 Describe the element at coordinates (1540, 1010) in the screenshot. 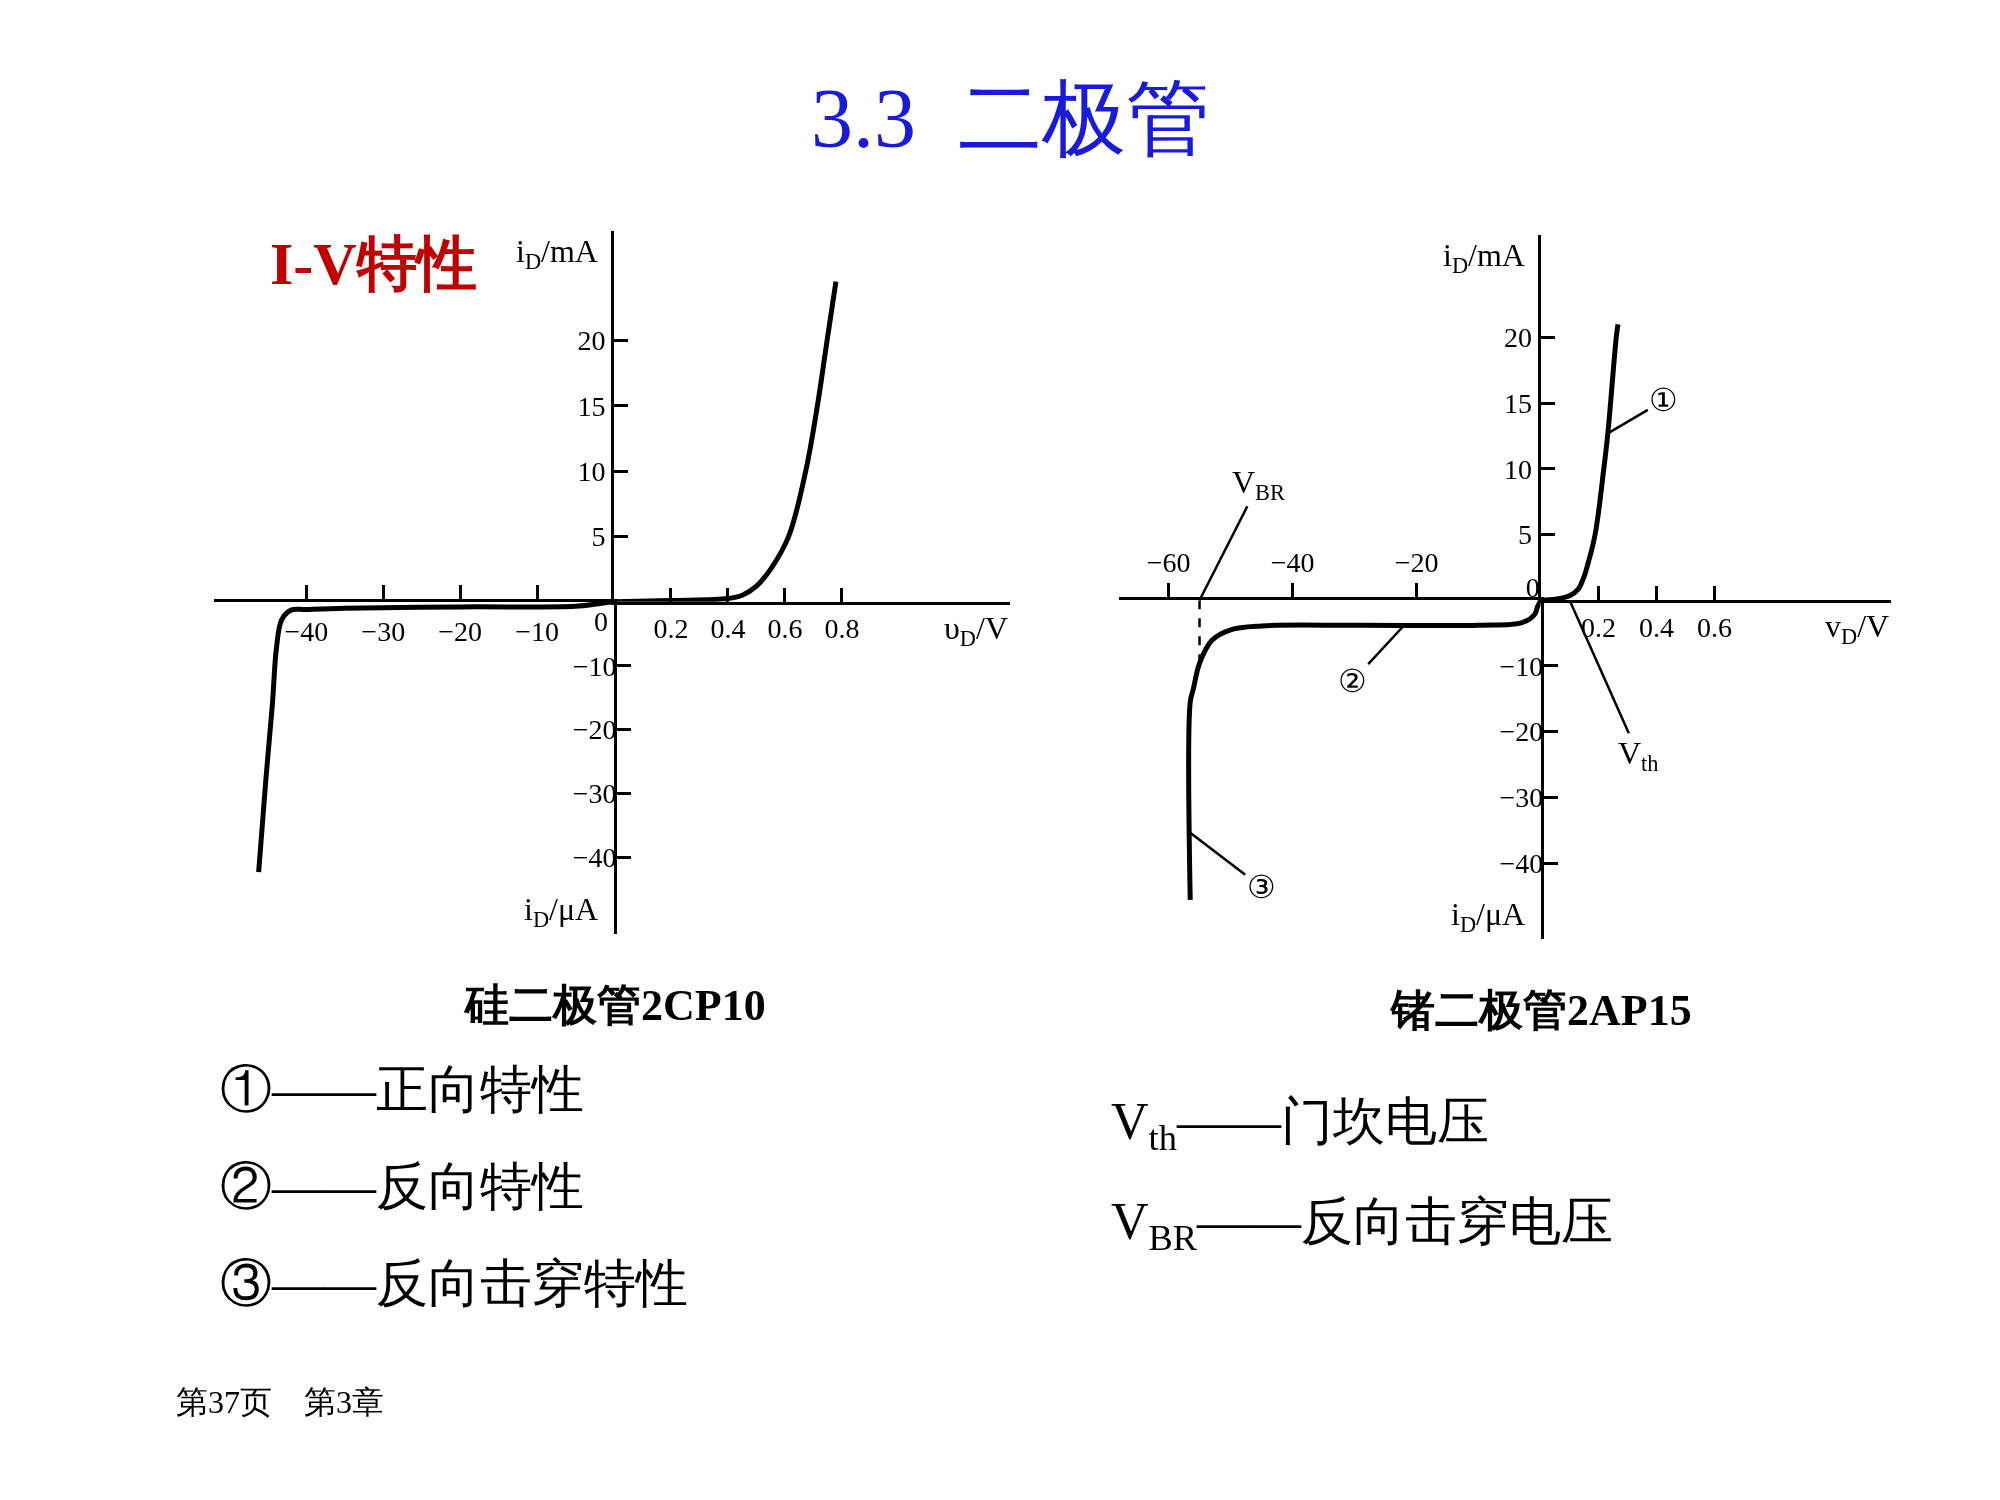

I see `text: 锗二极管2AP15` at that location.